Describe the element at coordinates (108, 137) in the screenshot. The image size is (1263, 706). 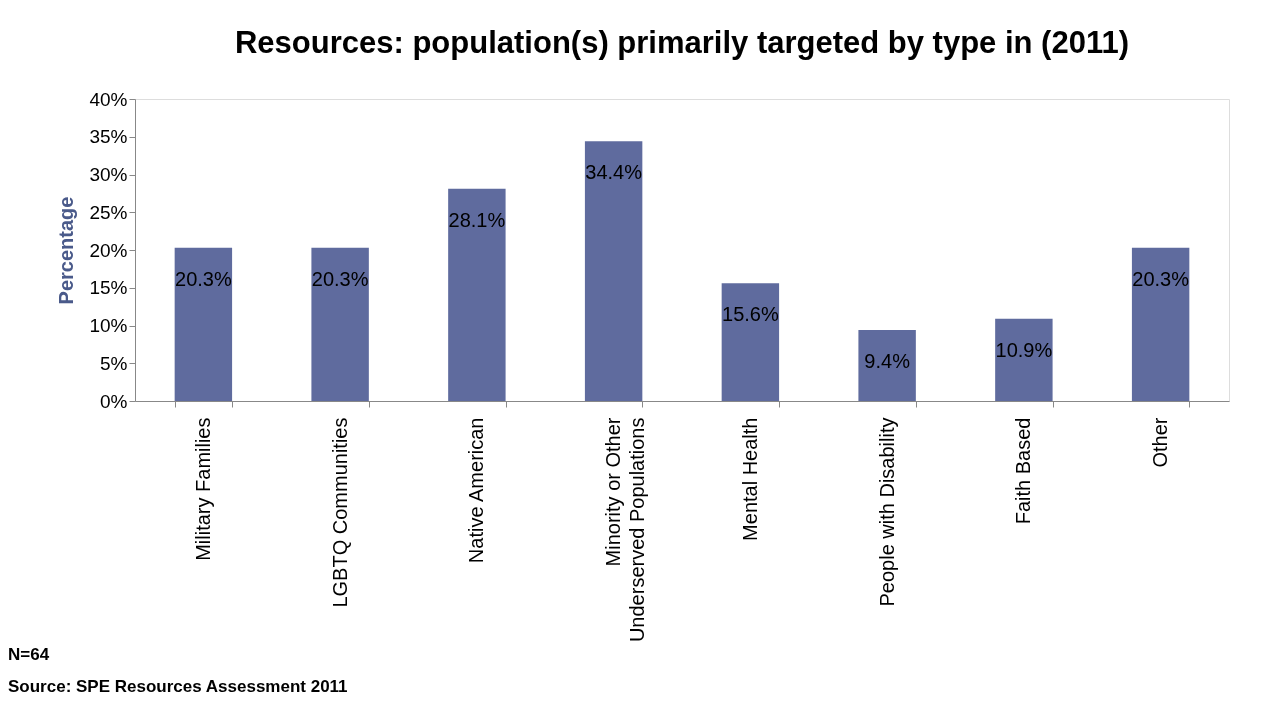
I see `y-tick-label: 35%` at that location.